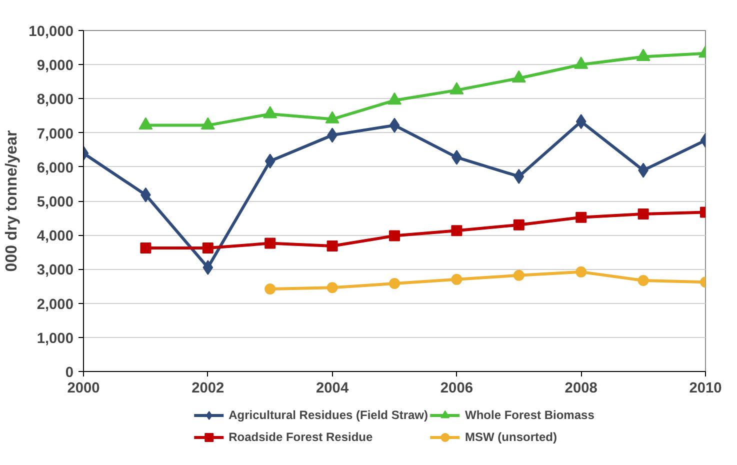 The height and width of the screenshot is (465, 737). What do you see at coordinates (69, 373) in the screenshot?
I see `y-tick-label: 0` at bounding box center [69, 373].